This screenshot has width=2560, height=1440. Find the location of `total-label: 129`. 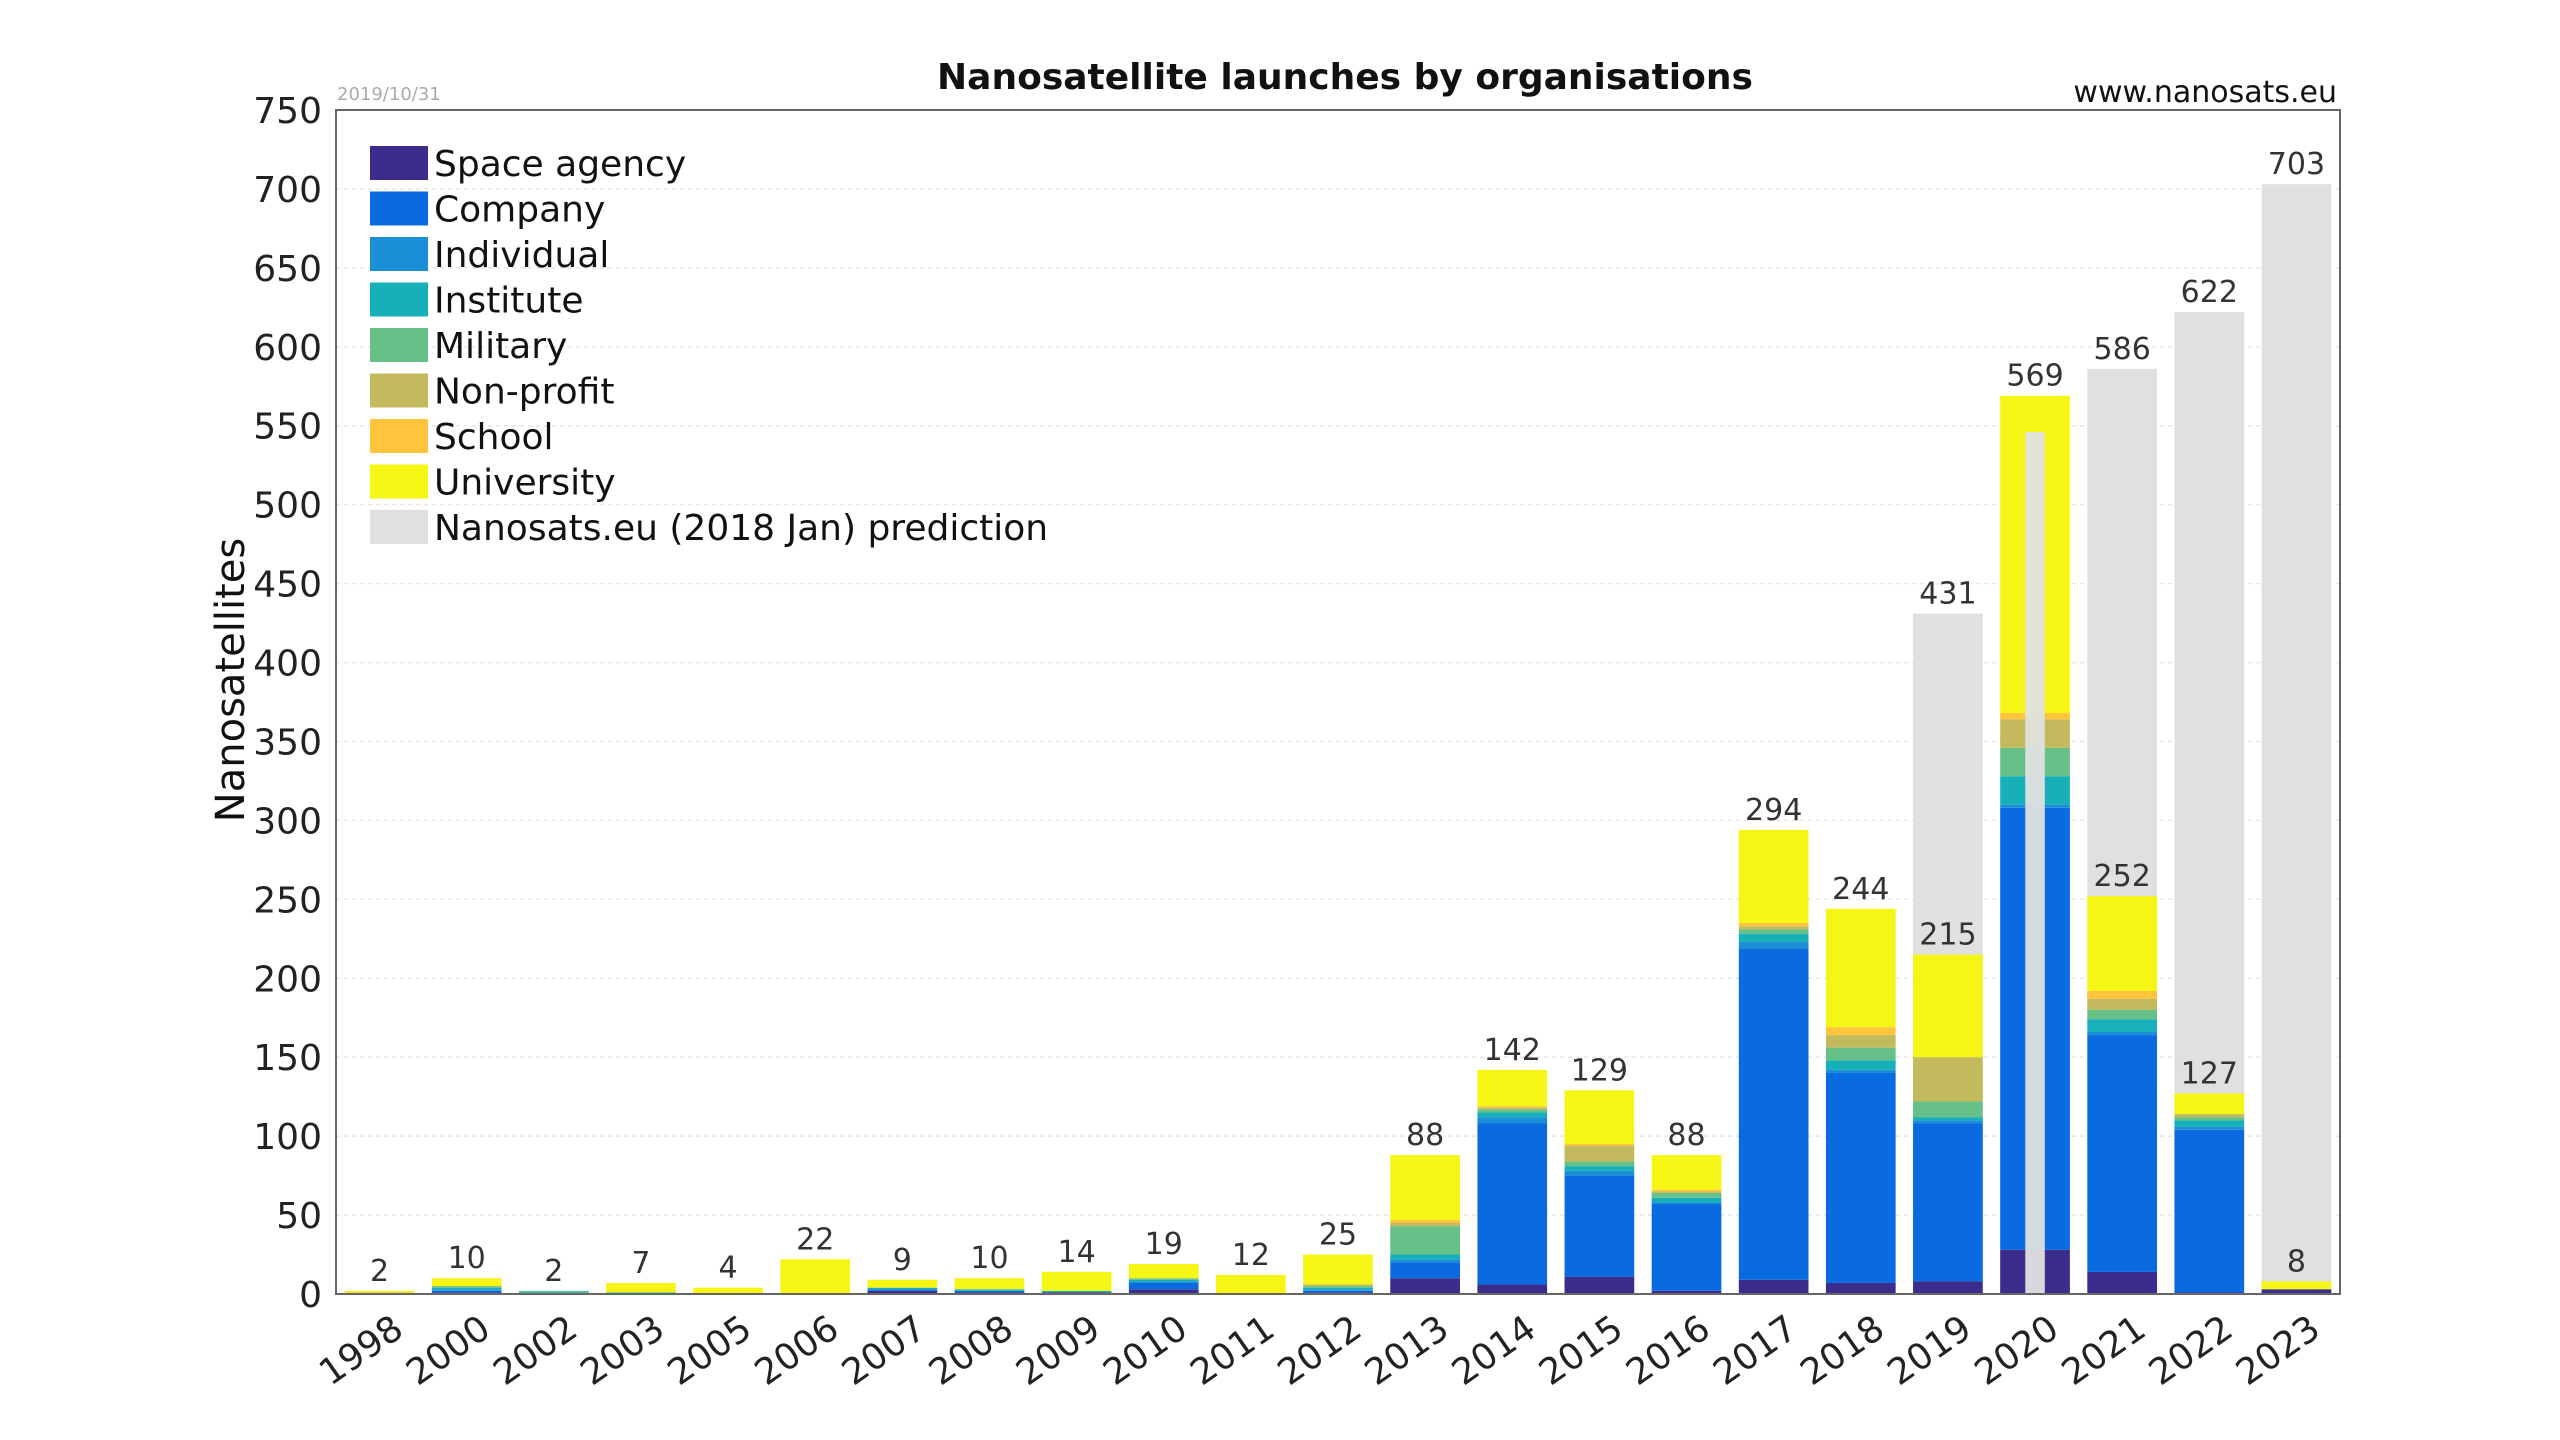

total-label: 129 is located at coordinates (1599, 1070).